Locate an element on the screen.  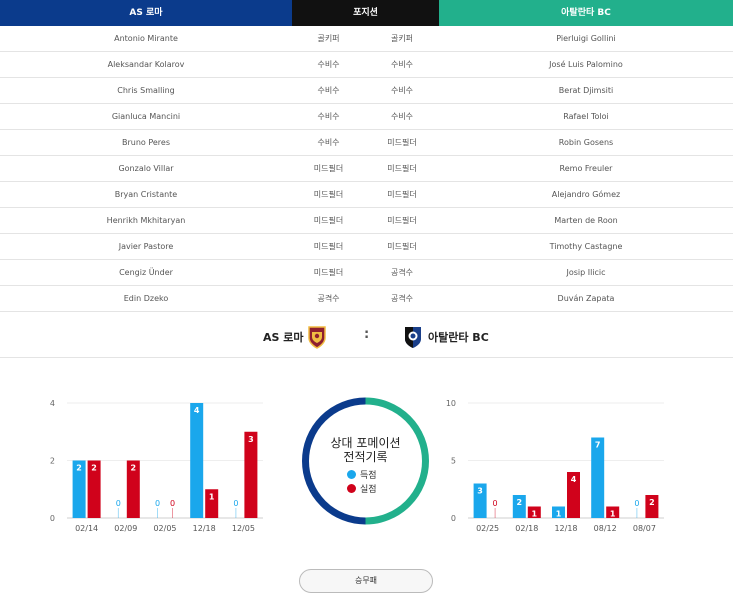
home-team-name: AS 로마 is located at coordinates (283, 337).